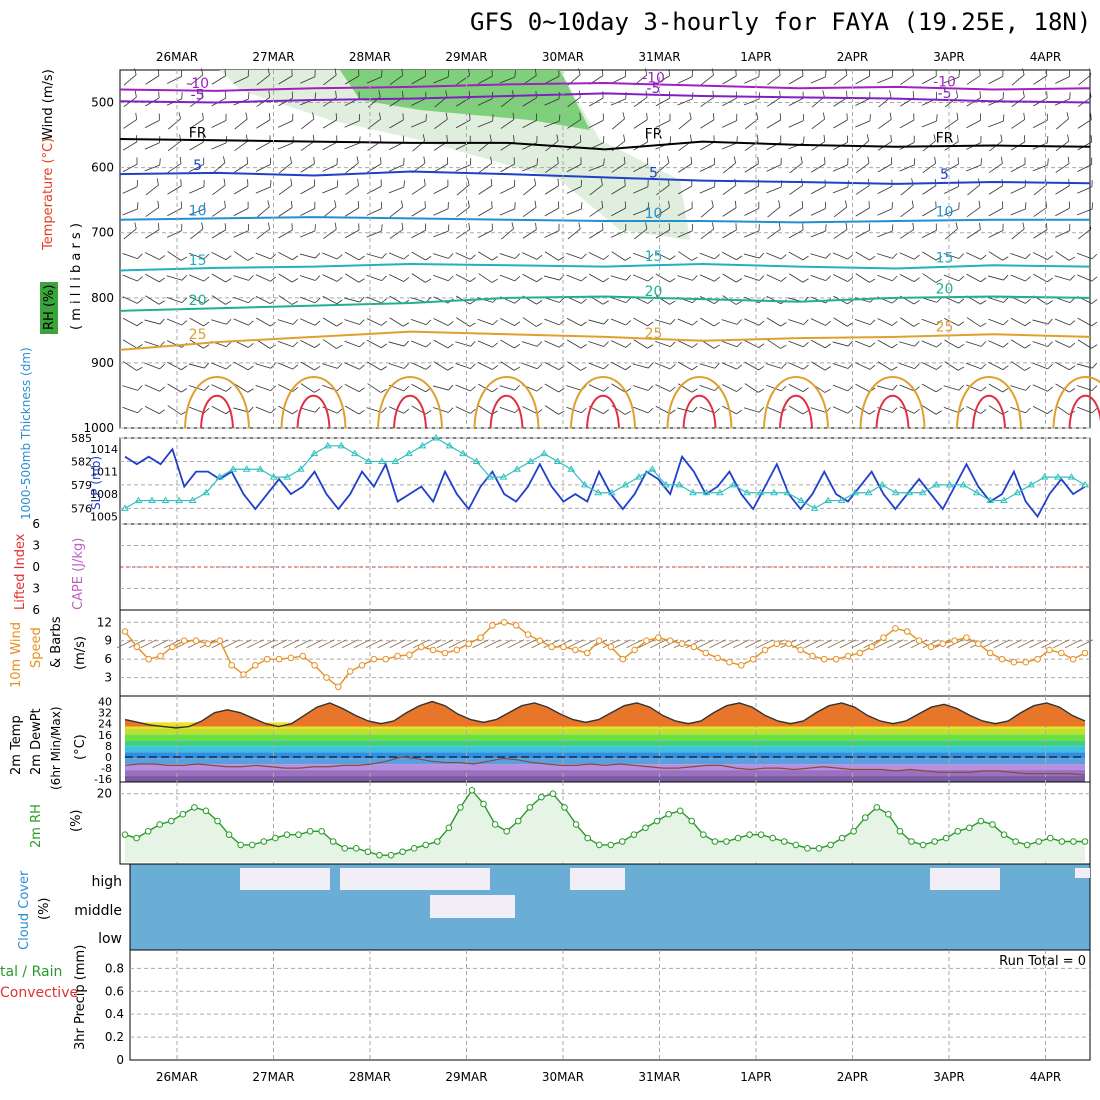 The width and height of the screenshot is (1100, 1100). What do you see at coordinates (36, 610) in the screenshot?
I see `li-tick: 6` at bounding box center [36, 610].